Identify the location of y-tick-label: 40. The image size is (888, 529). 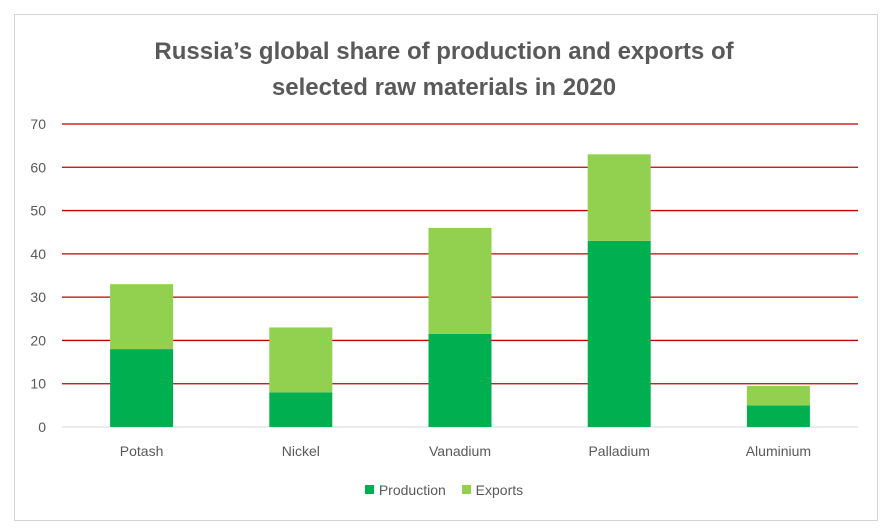
(38, 254).